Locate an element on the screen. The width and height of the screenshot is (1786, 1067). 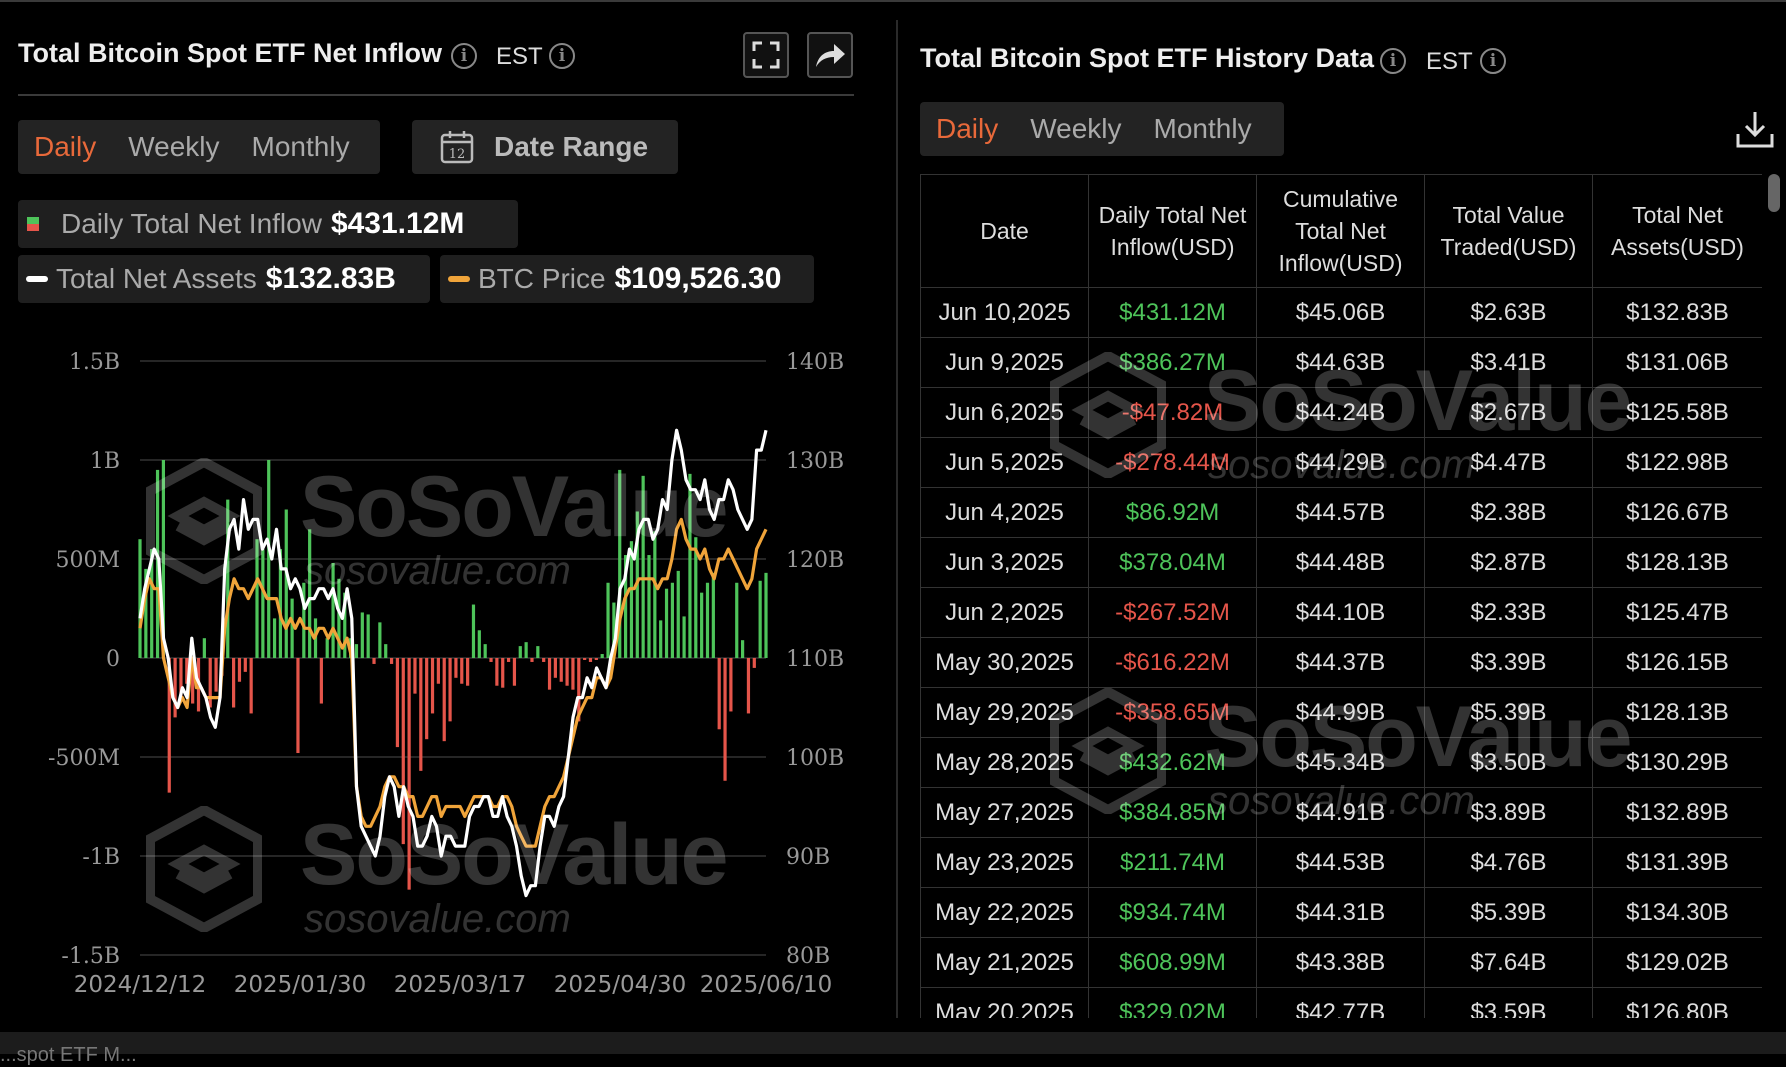
table-row: Jun 9,2025 $386.27M $44.63B $3.41B $131.06B is located at coordinates (1341, 362).